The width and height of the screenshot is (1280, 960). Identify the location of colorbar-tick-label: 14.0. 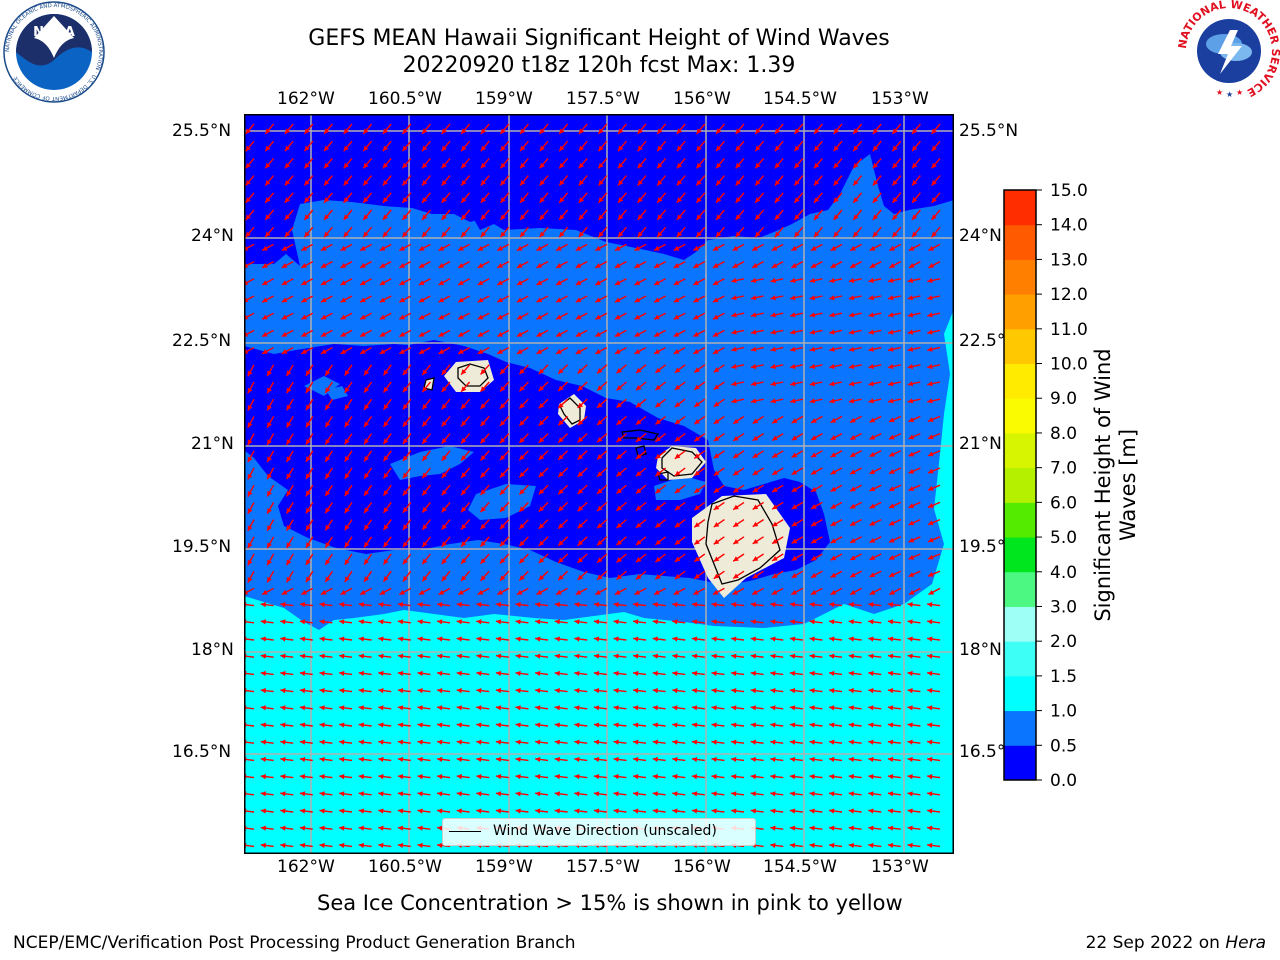
(1069, 226).